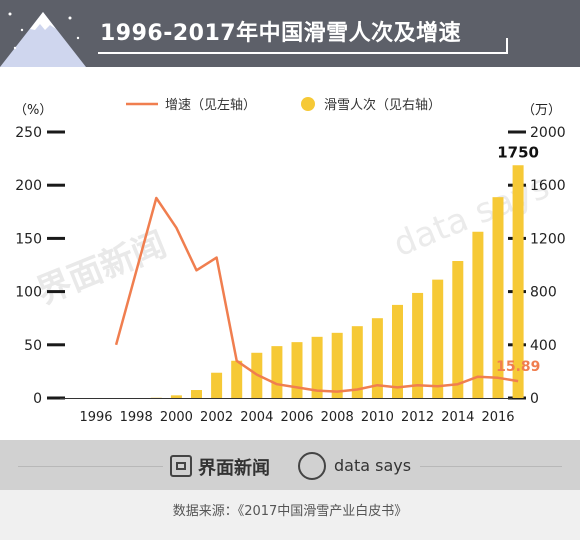 The image size is (580, 540). What do you see at coordinates (33, 110) in the screenshot?
I see `left-axis-unit: （%）` at bounding box center [33, 110].